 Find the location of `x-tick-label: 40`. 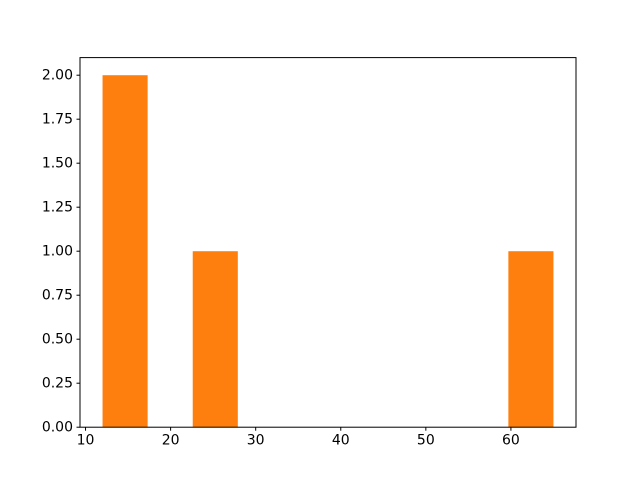

x-tick-label: 40 is located at coordinates (341, 441).